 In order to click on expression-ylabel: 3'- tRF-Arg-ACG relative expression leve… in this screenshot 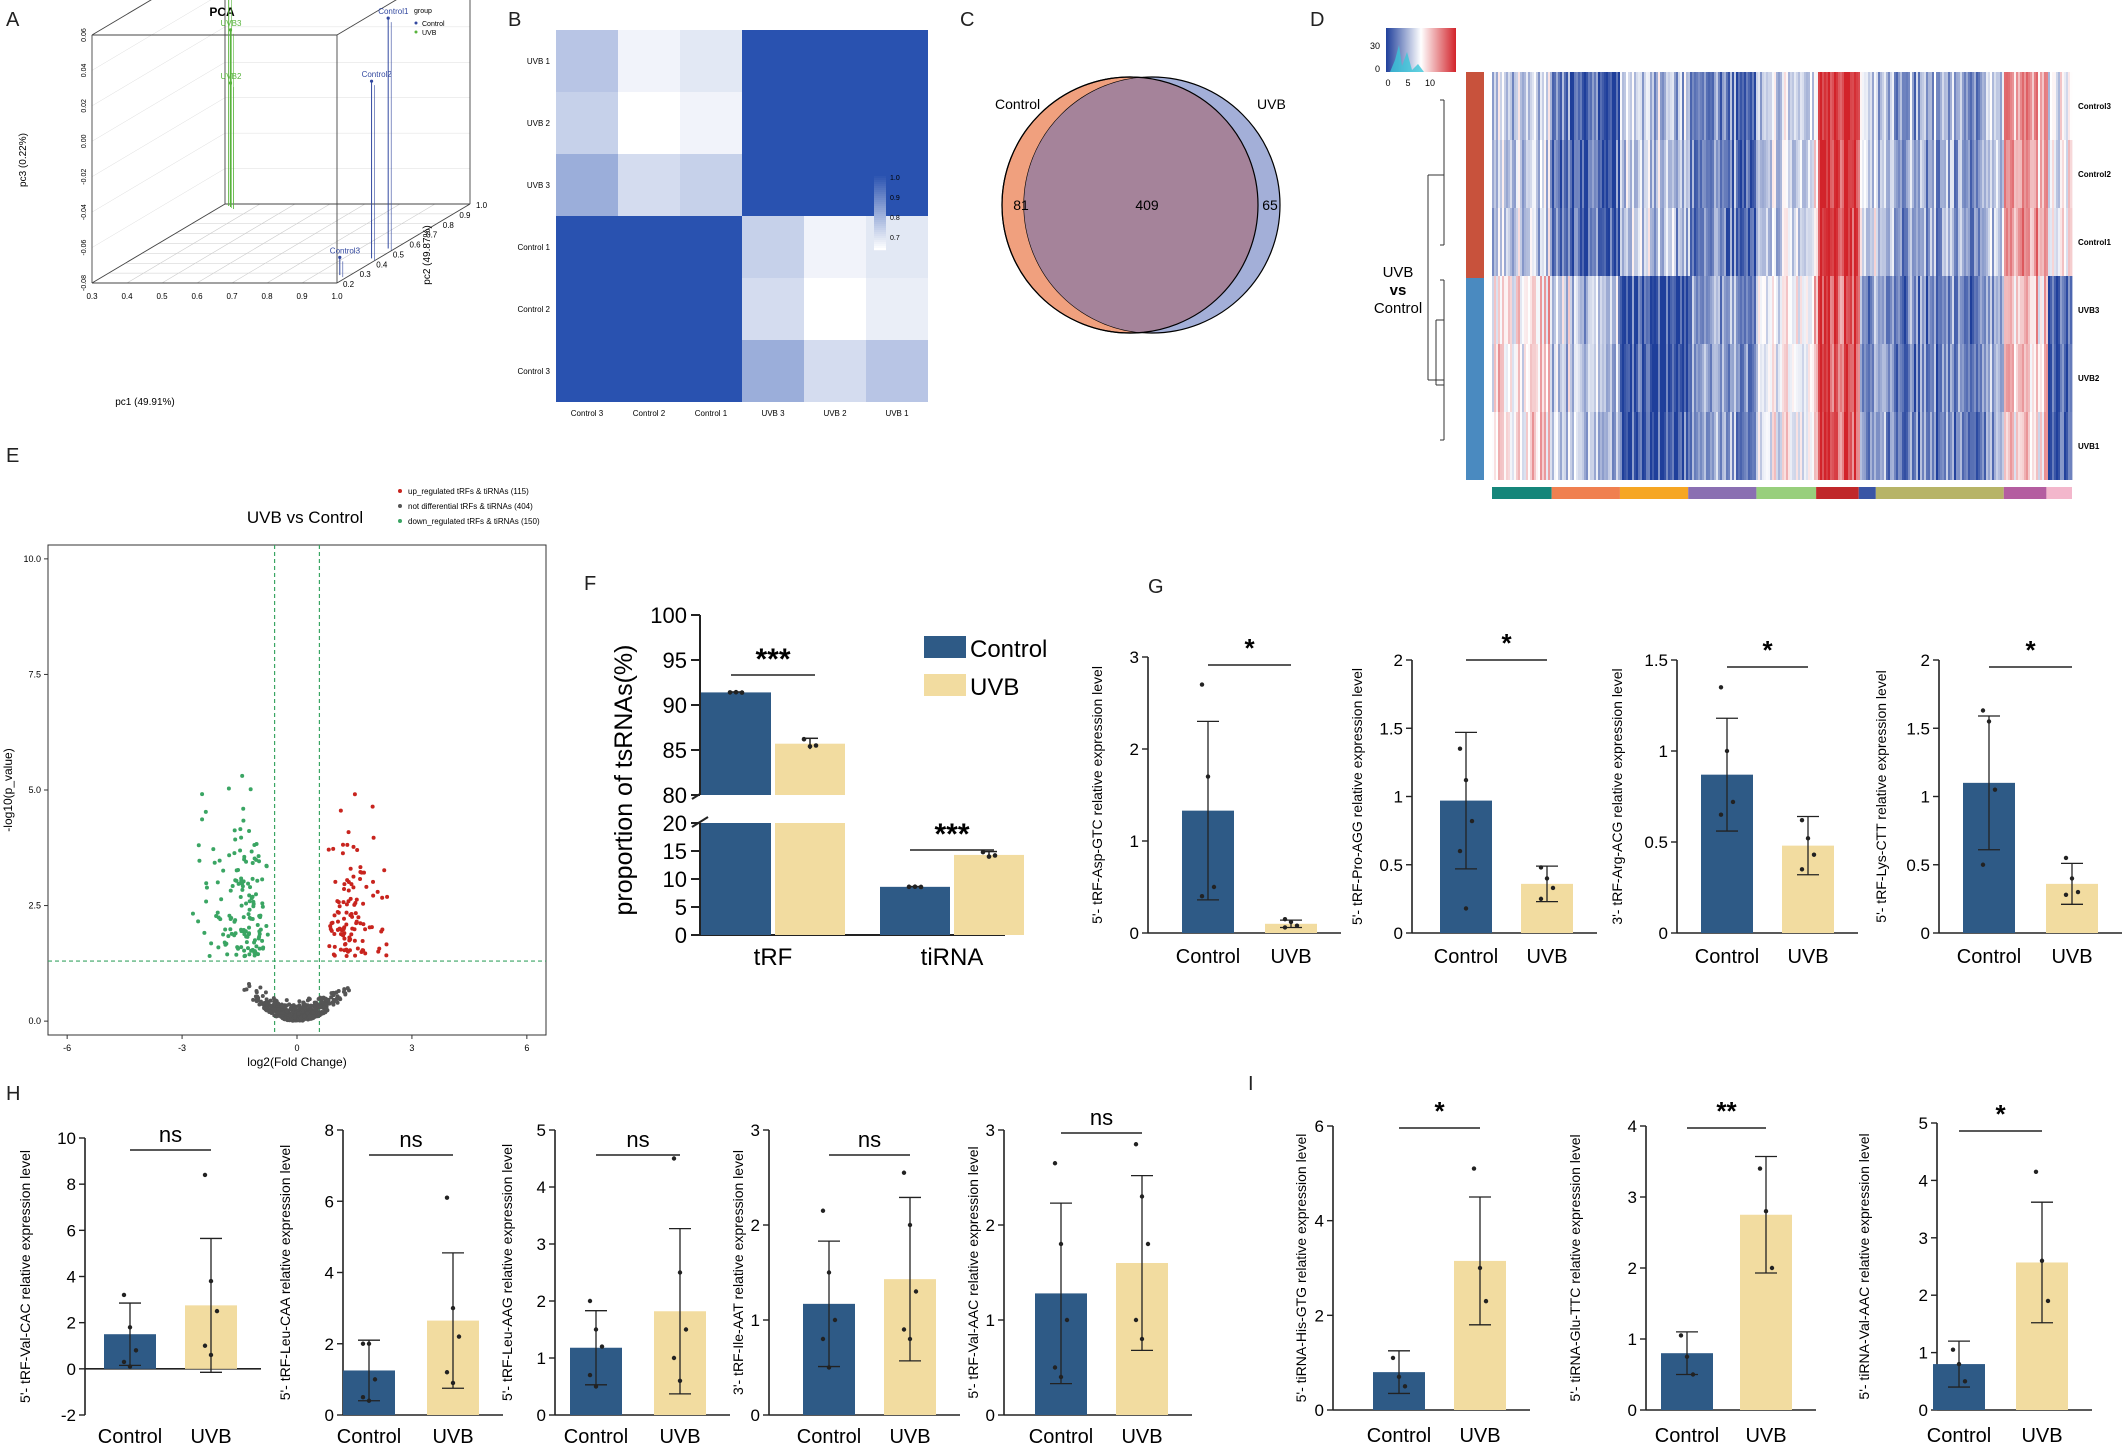, I will do `click(1617, 796)`.